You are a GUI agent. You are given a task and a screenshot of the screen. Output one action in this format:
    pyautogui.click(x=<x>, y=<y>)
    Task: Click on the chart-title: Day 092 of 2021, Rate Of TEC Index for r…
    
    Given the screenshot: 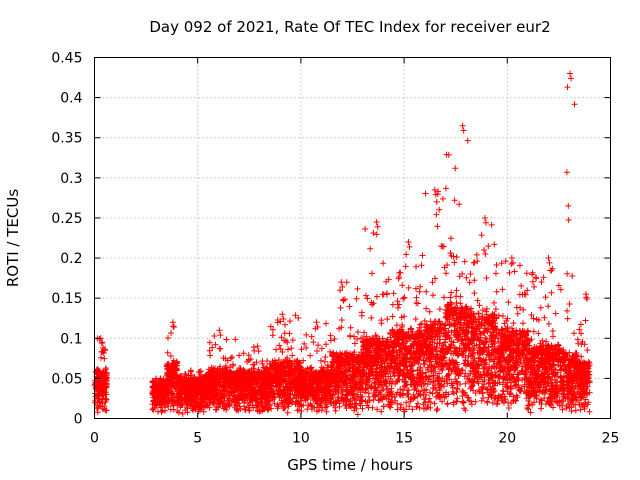 What is the action you would take?
    pyautogui.click(x=349, y=27)
    